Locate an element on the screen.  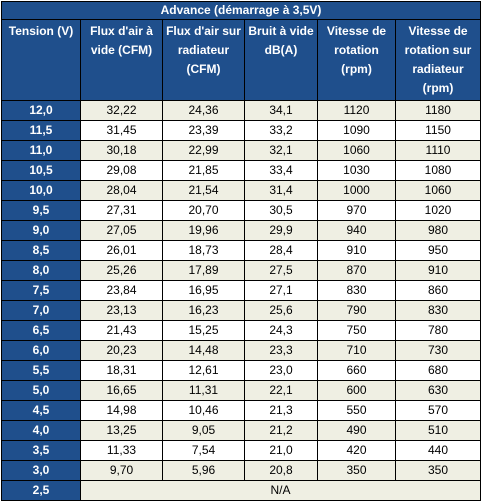
cell-tension: 8,5 is located at coordinates (41, 250).